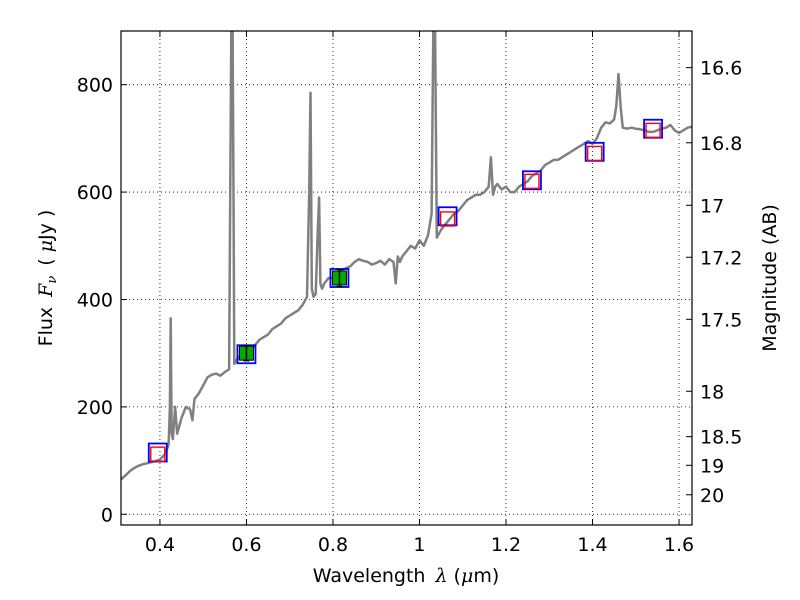  What do you see at coordinates (440, 576) in the screenshot?
I see `x-axis-lambda: λ` at bounding box center [440, 576].